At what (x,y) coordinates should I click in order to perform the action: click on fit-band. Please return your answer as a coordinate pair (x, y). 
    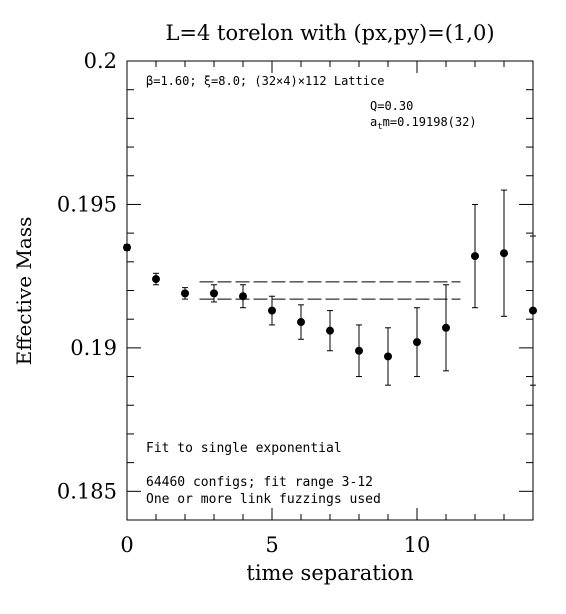
    Looking at the image, I should click on (330, 290).